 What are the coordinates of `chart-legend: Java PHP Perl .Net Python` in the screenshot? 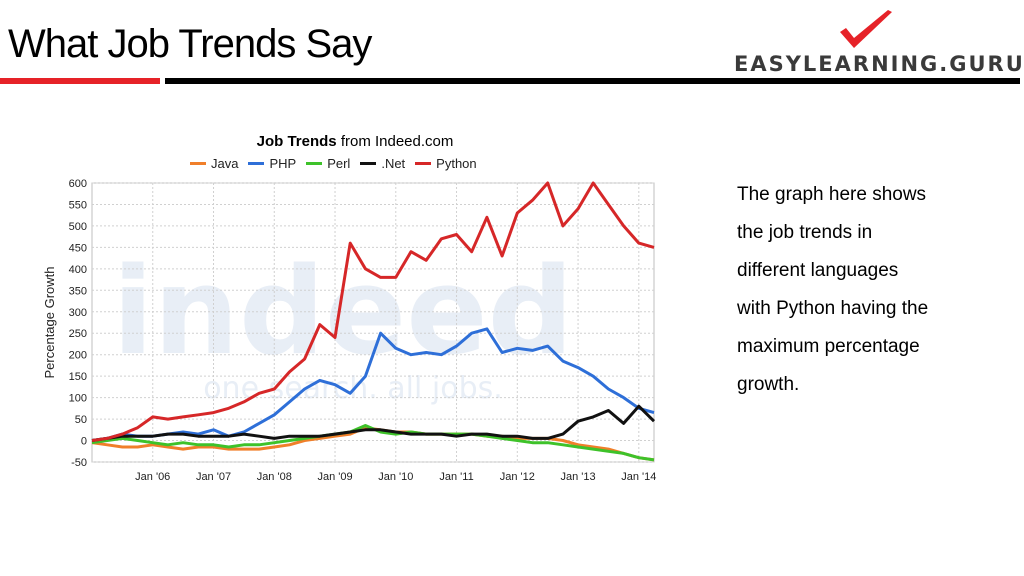 It's located at (338, 163).